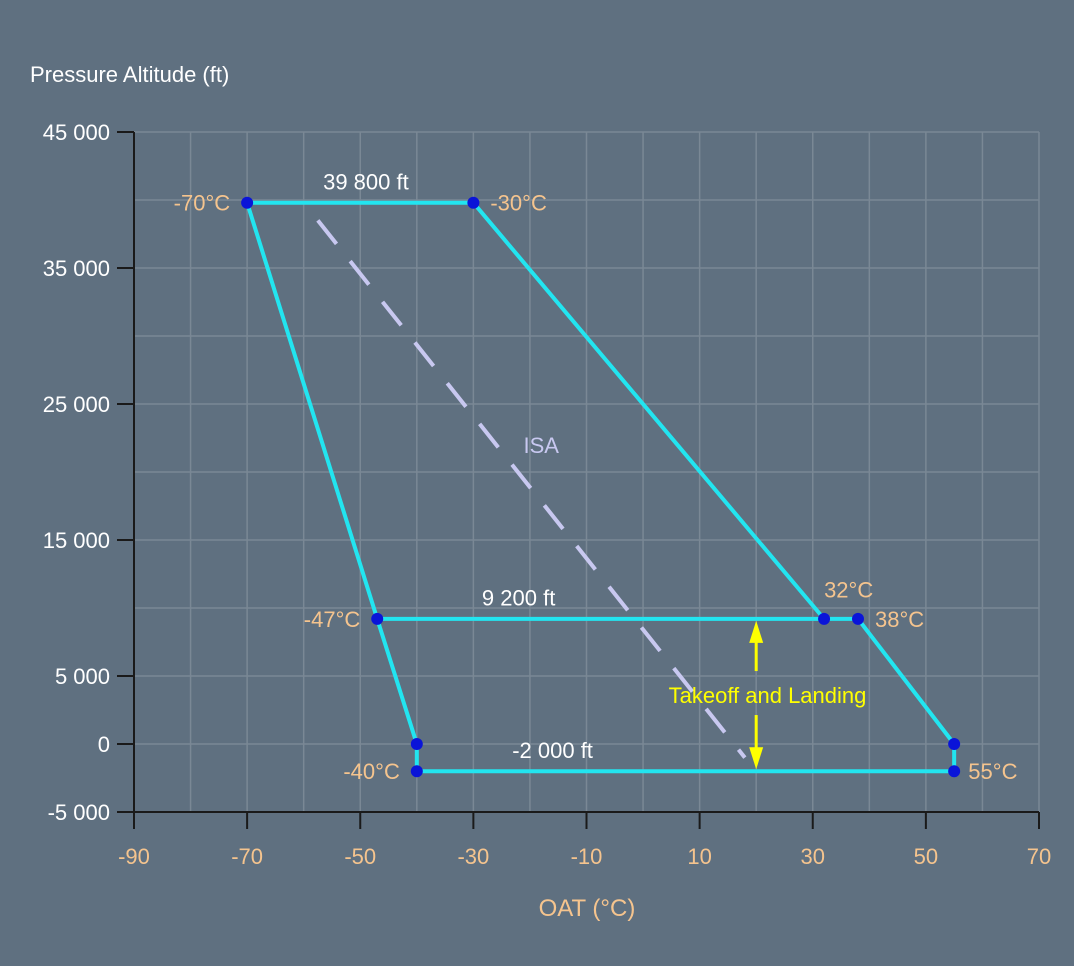 The height and width of the screenshot is (966, 1074). I want to click on y-tick-label: 25 000, so click(76, 404).